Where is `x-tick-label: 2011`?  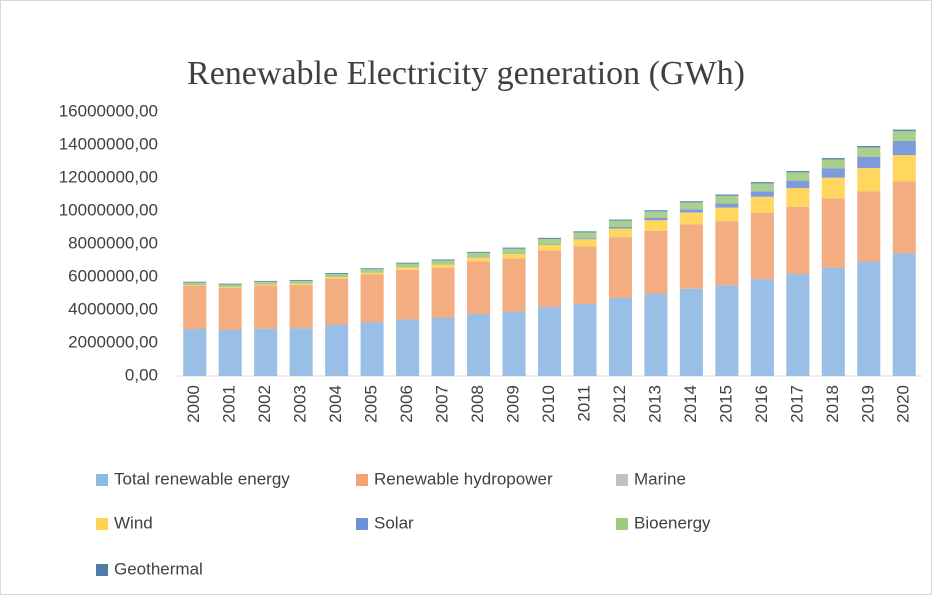 x-tick-label: 2011 is located at coordinates (583, 403).